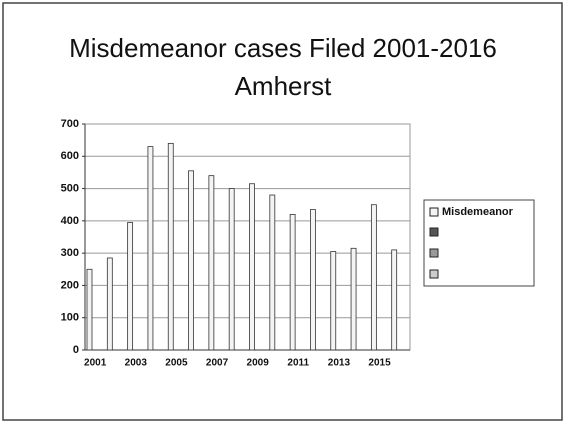 Image resolution: width=566 pixels, height=424 pixels. Describe the element at coordinates (379, 363) in the screenshot. I see `x-tick-label: 2015` at that location.